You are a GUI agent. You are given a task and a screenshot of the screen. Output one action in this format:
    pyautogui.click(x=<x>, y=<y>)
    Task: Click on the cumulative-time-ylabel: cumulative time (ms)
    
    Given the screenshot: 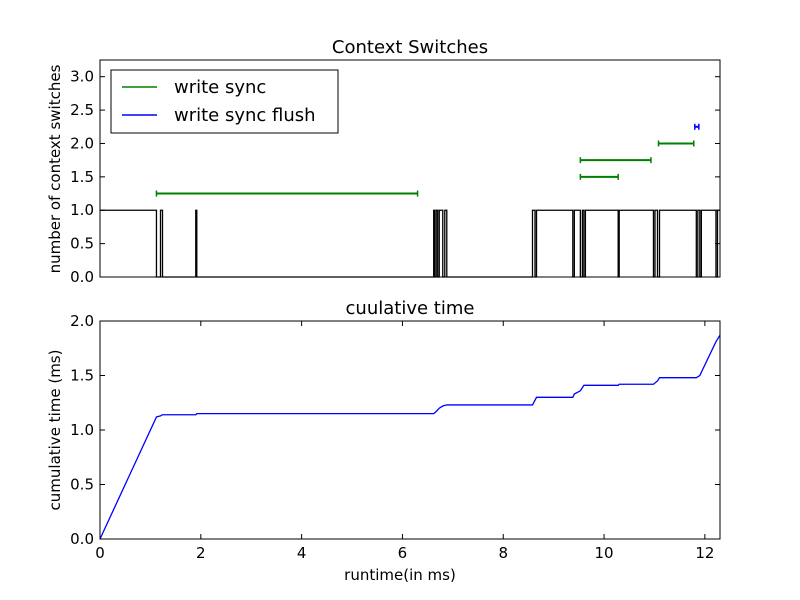 What is the action you would take?
    pyautogui.click(x=55, y=430)
    